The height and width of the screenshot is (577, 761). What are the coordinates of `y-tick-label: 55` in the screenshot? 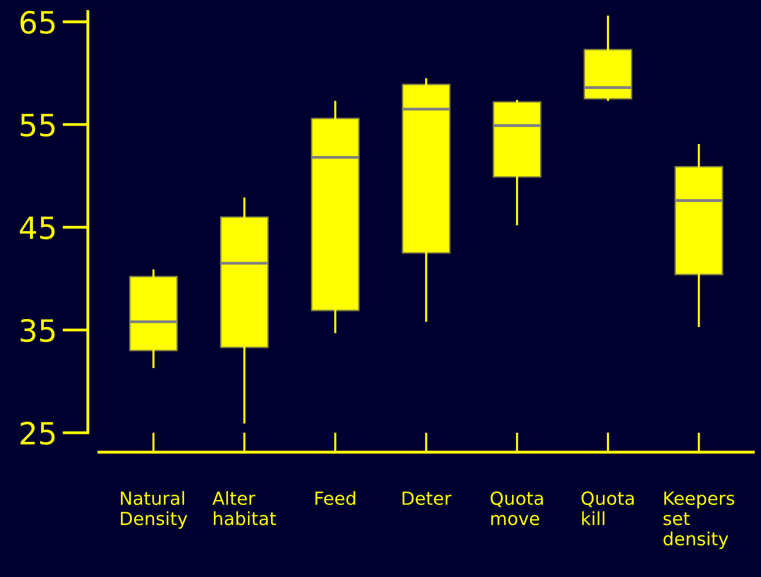 It's located at (37, 125).